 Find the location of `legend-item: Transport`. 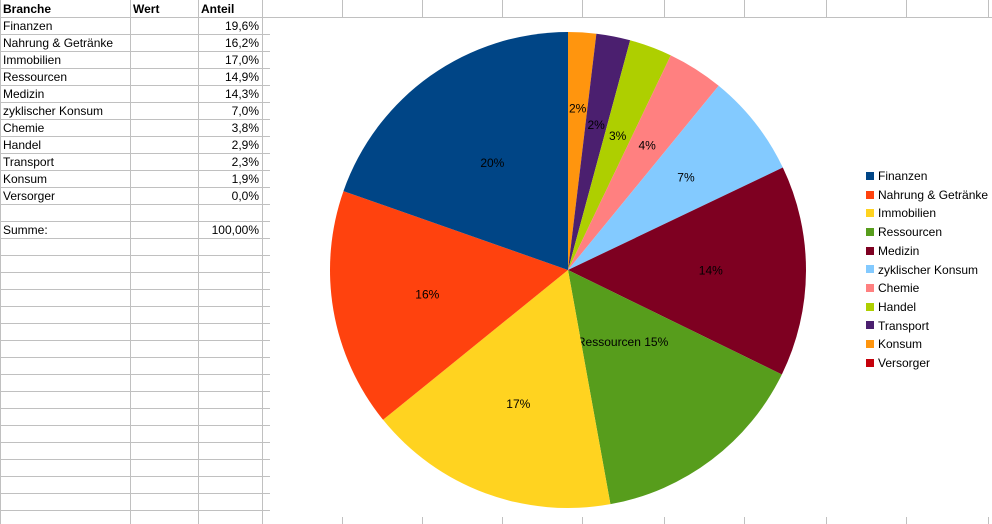

legend-item: Transport is located at coordinates (897, 326).